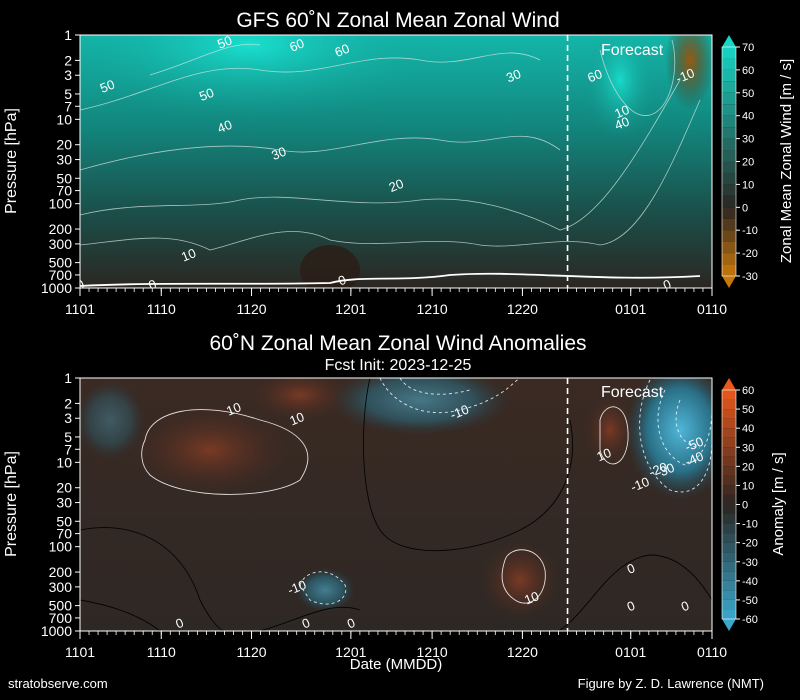  Describe the element at coordinates (748, 48) in the screenshot. I see `colorbar-tick-label: 70` at that location.